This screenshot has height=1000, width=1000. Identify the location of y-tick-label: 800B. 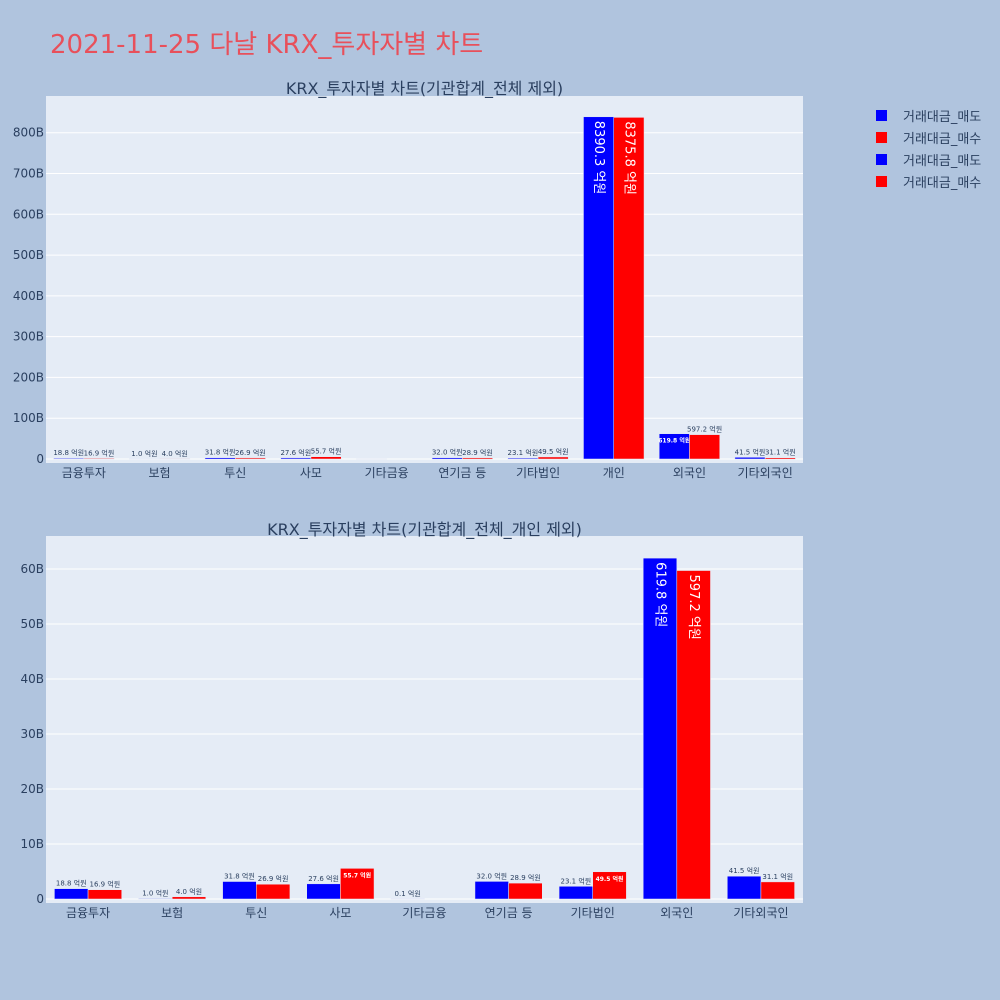
(28, 133).